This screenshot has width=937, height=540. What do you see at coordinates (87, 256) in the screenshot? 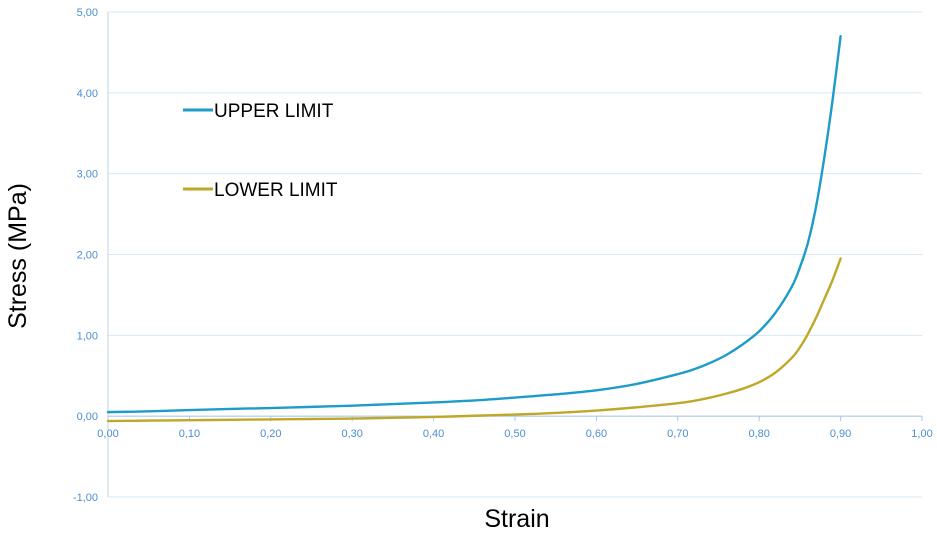
I see `y-tick-label: 2,00` at bounding box center [87, 256].